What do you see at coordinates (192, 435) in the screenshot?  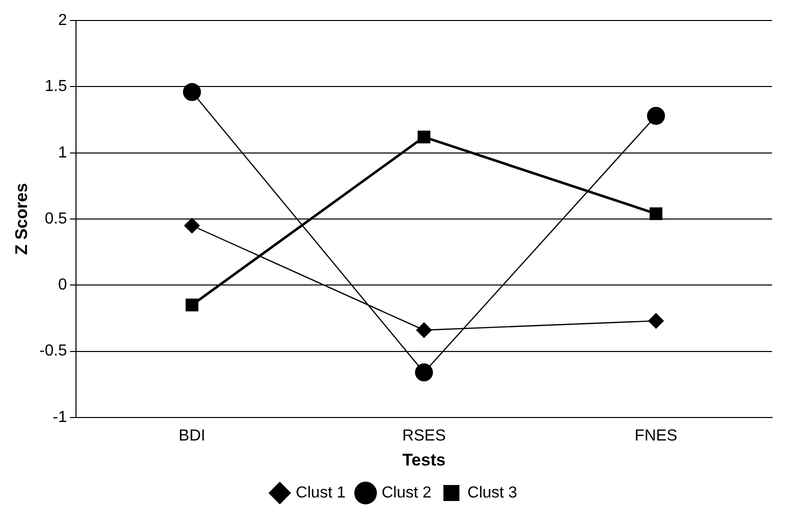 I see `x-tick-label: BDI` at bounding box center [192, 435].